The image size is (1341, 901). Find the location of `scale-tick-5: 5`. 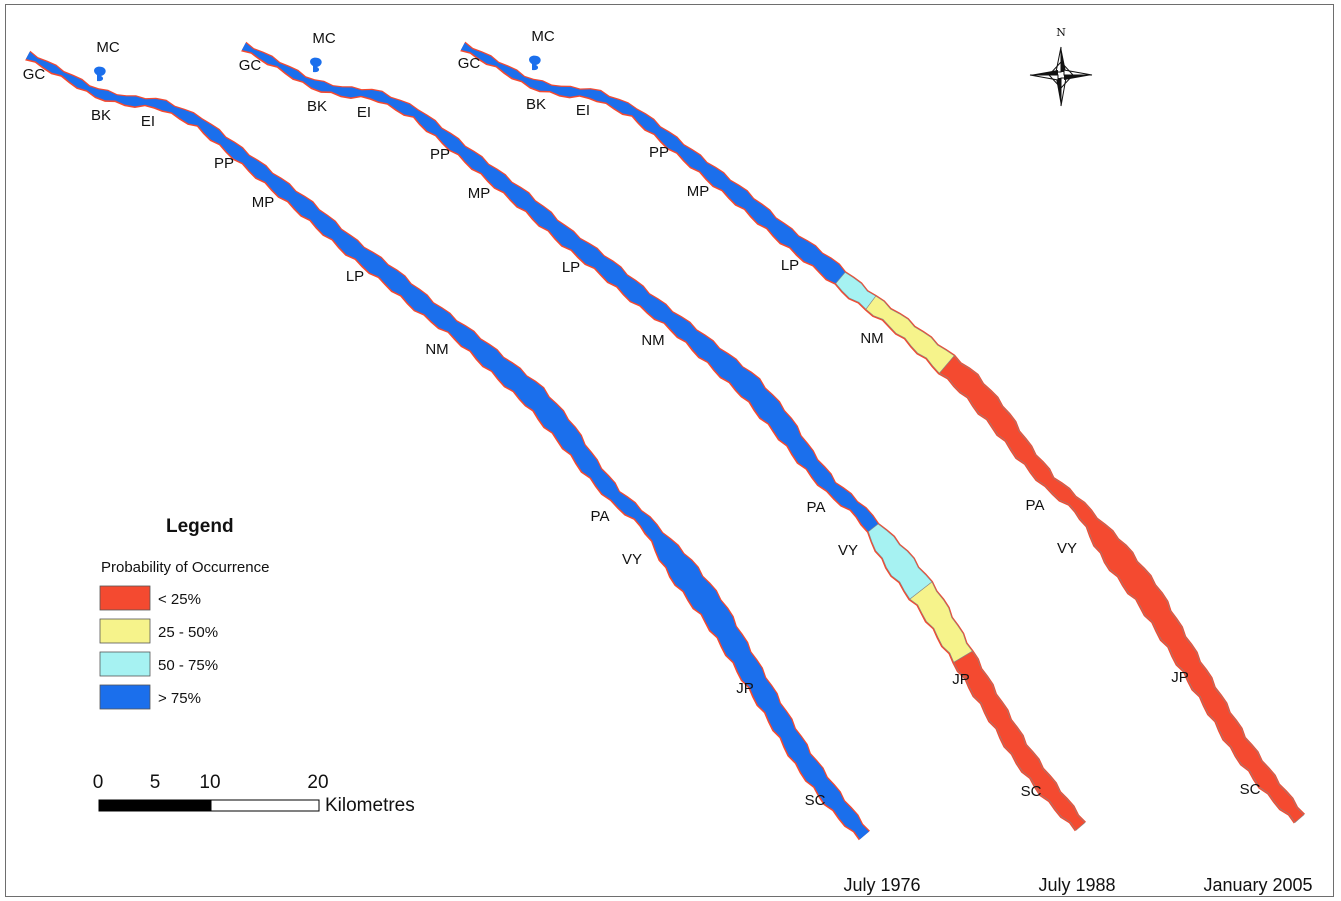

scale-tick-5: 5 is located at coordinates (155, 782).